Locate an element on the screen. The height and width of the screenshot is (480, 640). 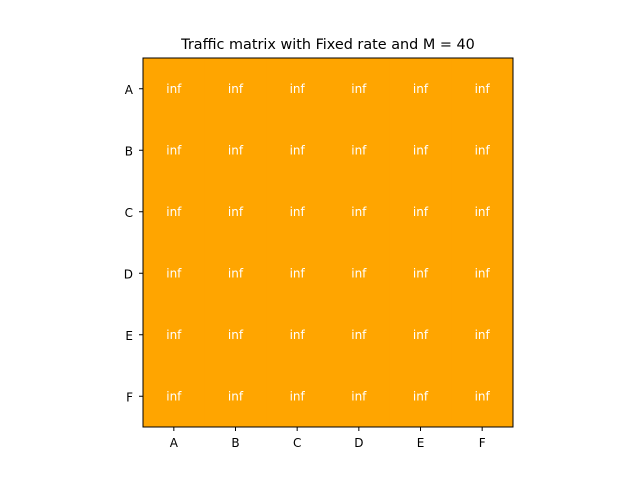
x-tick-label: B is located at coordinates (235, 443).